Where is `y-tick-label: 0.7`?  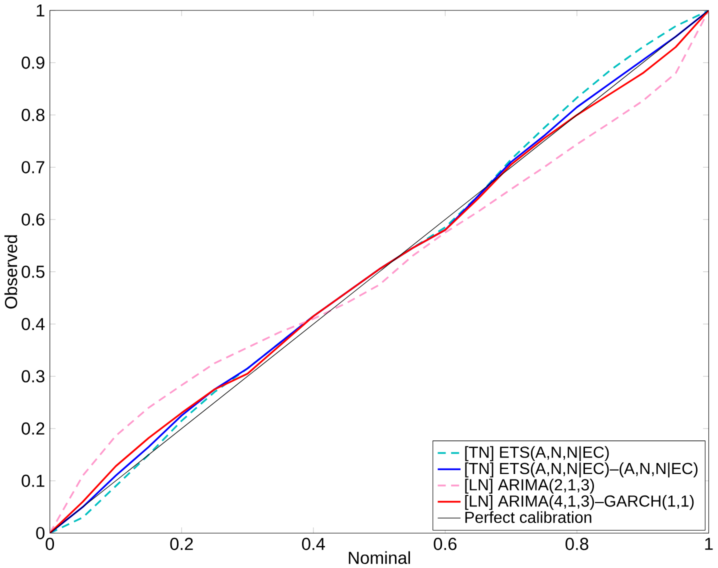
y-tick-label: 0.7 is located at coordinates (33, 167).